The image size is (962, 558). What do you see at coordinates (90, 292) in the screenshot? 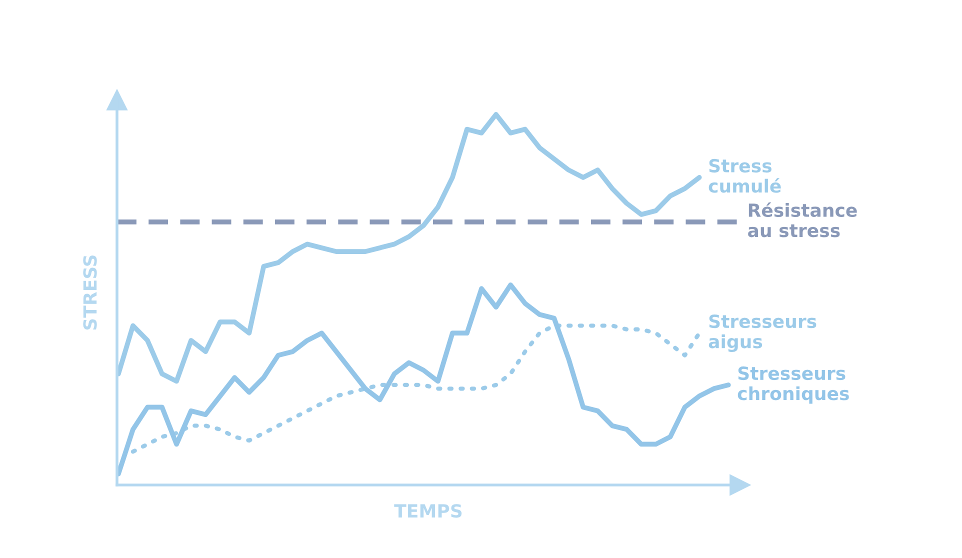
I see `y-axis-title: STRESS` at bounding box center [90, 292].